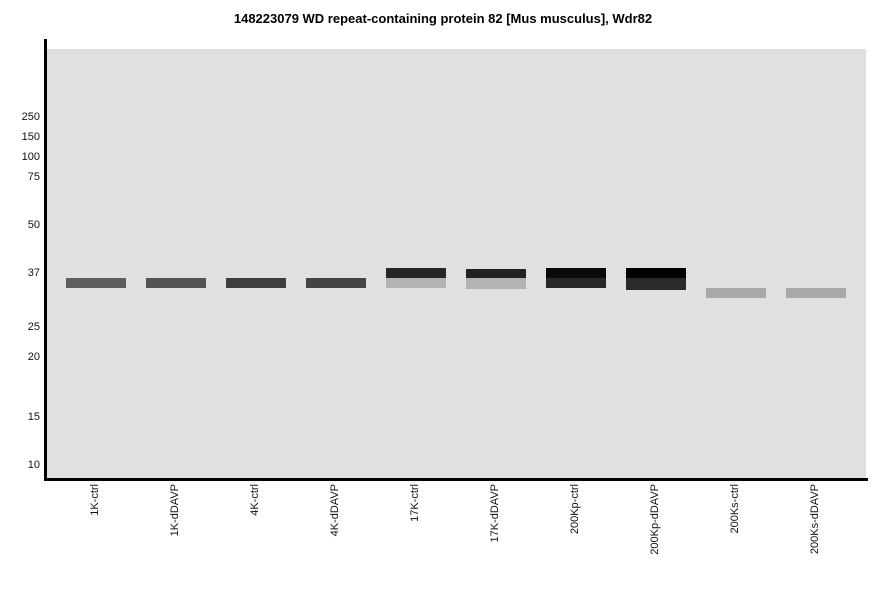  I want to click on y-tick-label-50: 50, so click(33, 225).